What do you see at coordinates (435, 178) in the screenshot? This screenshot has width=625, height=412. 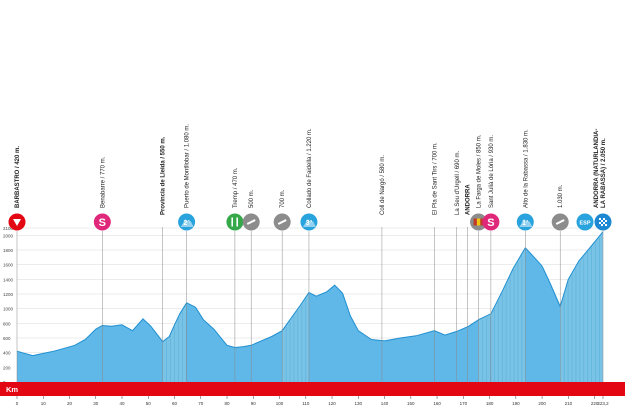 I see `point-name-label: El Pla de Sant Tirs / 700 m.` at bounding box center [435, 178].